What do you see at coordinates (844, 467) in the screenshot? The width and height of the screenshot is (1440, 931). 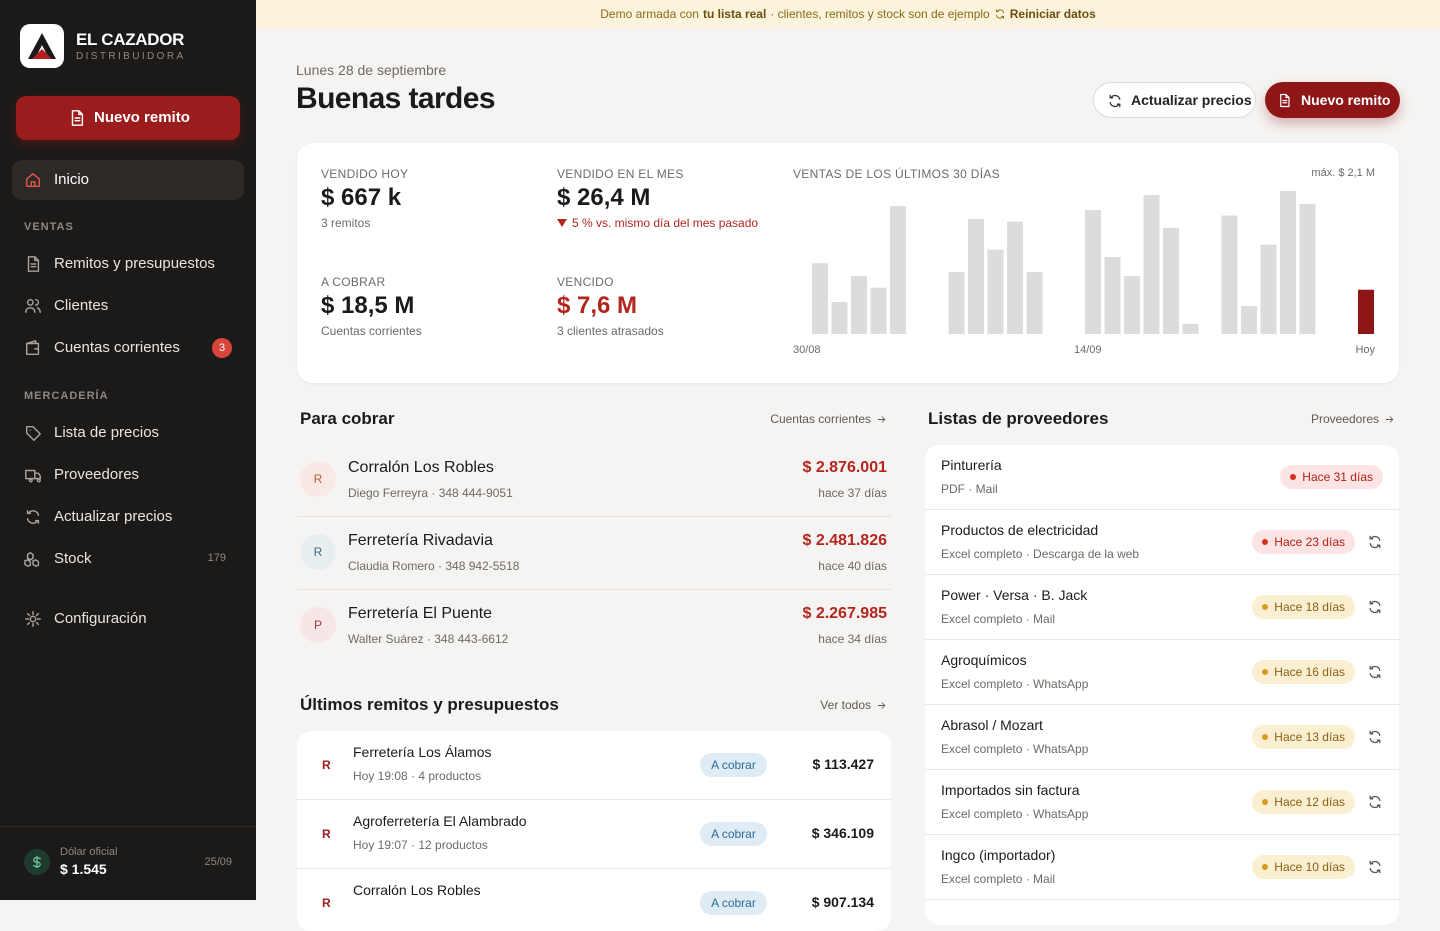 I see `amount: $ 2.876.001` at bounding box center [844, 467].